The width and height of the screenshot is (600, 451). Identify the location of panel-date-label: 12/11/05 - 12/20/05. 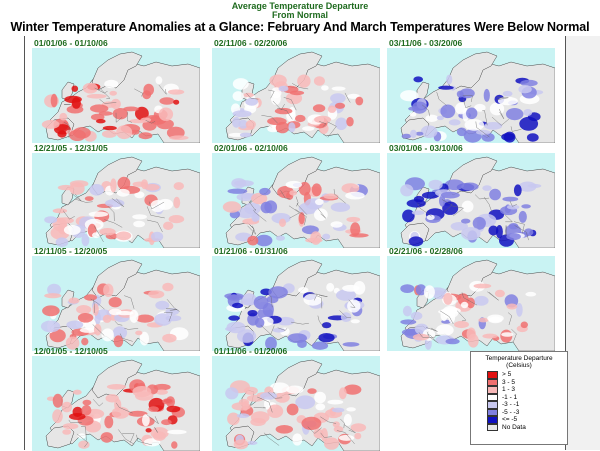
(70, 251).